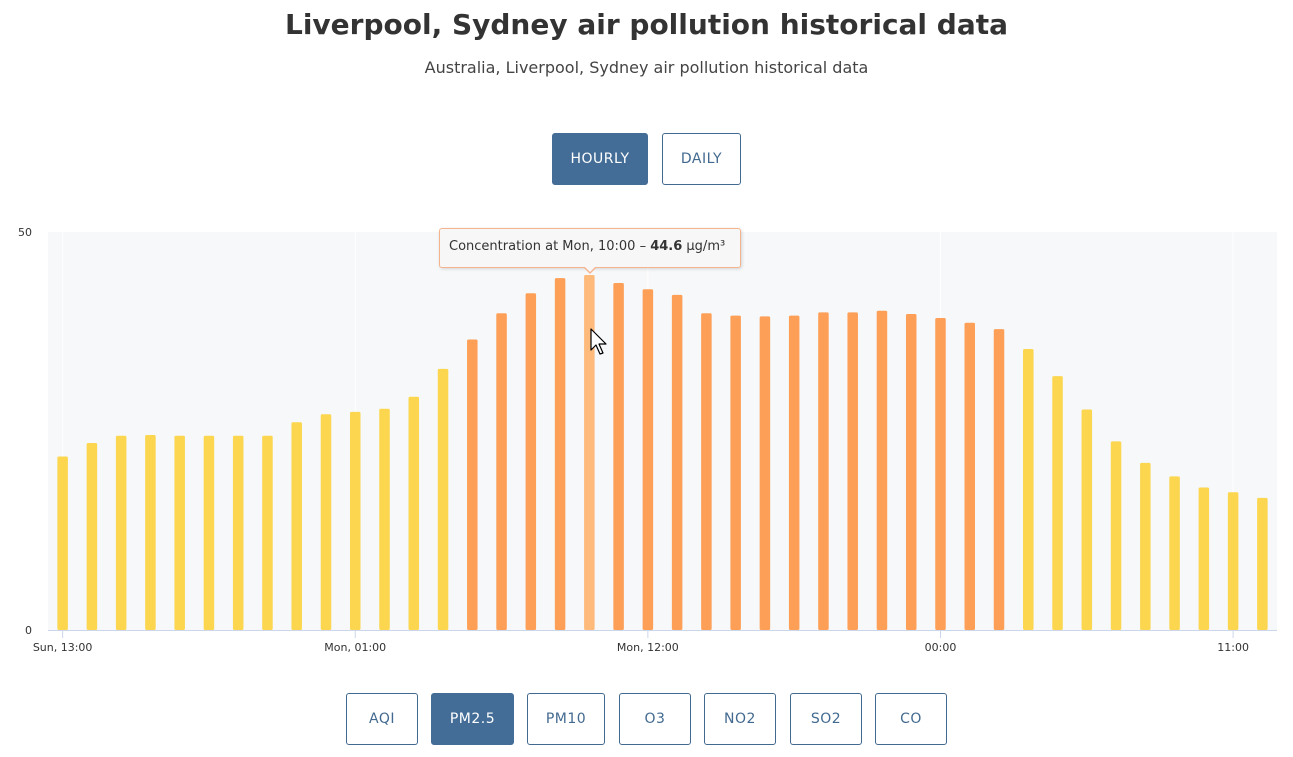 The height and width of the screenshot is (757, 1293). What do you see at coordinates (911, 719) in the screenshot?
I see `pollutant-co-button: CO` at bounding box center [911, 719].